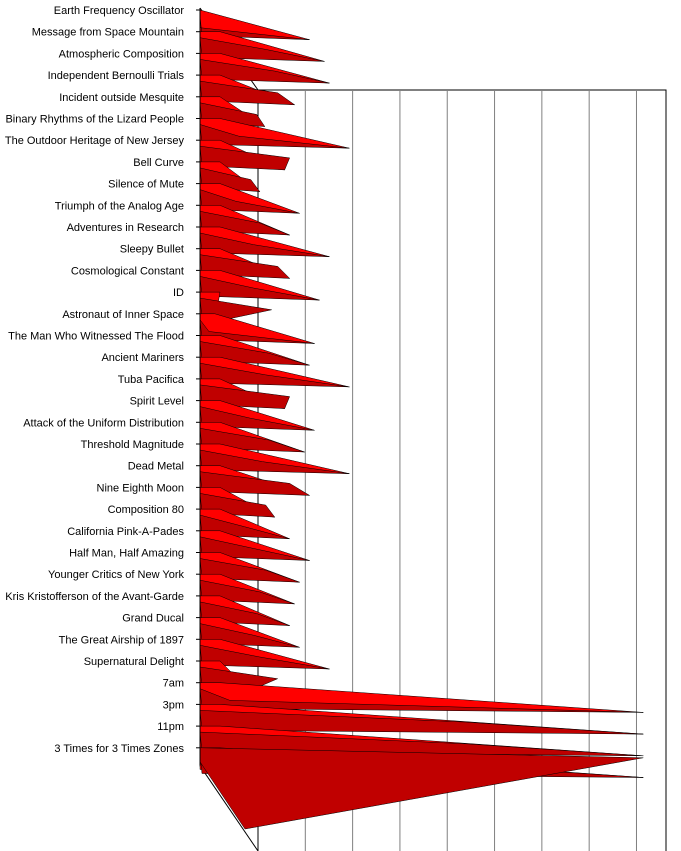 This screenshot has height=851, width=681. Describe the element at coordinates (158, 163) in the screenshot. I see `category-label: Bell Curve` at that location.